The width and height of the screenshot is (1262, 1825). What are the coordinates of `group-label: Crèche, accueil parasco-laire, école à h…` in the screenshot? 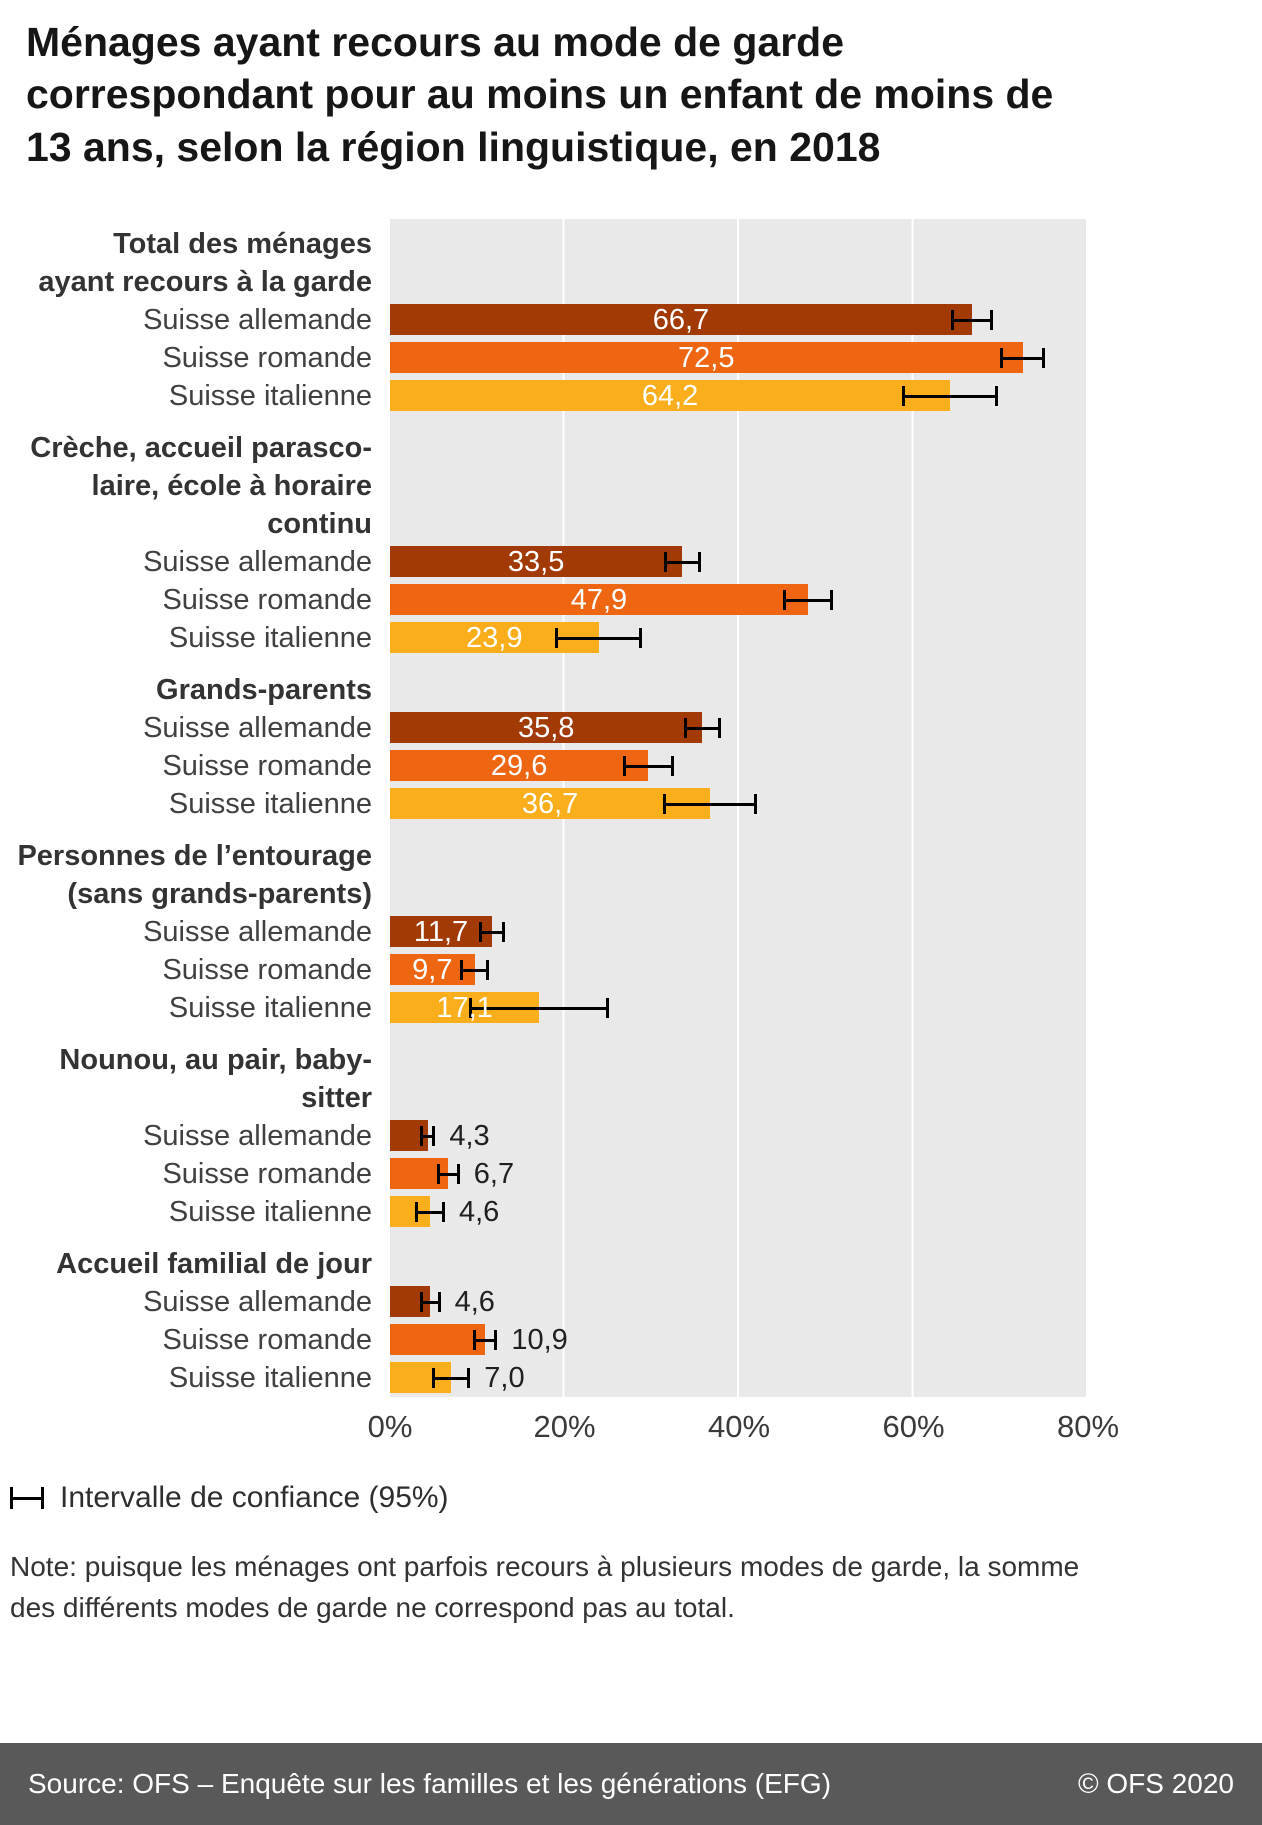 It's located at (201, 486).